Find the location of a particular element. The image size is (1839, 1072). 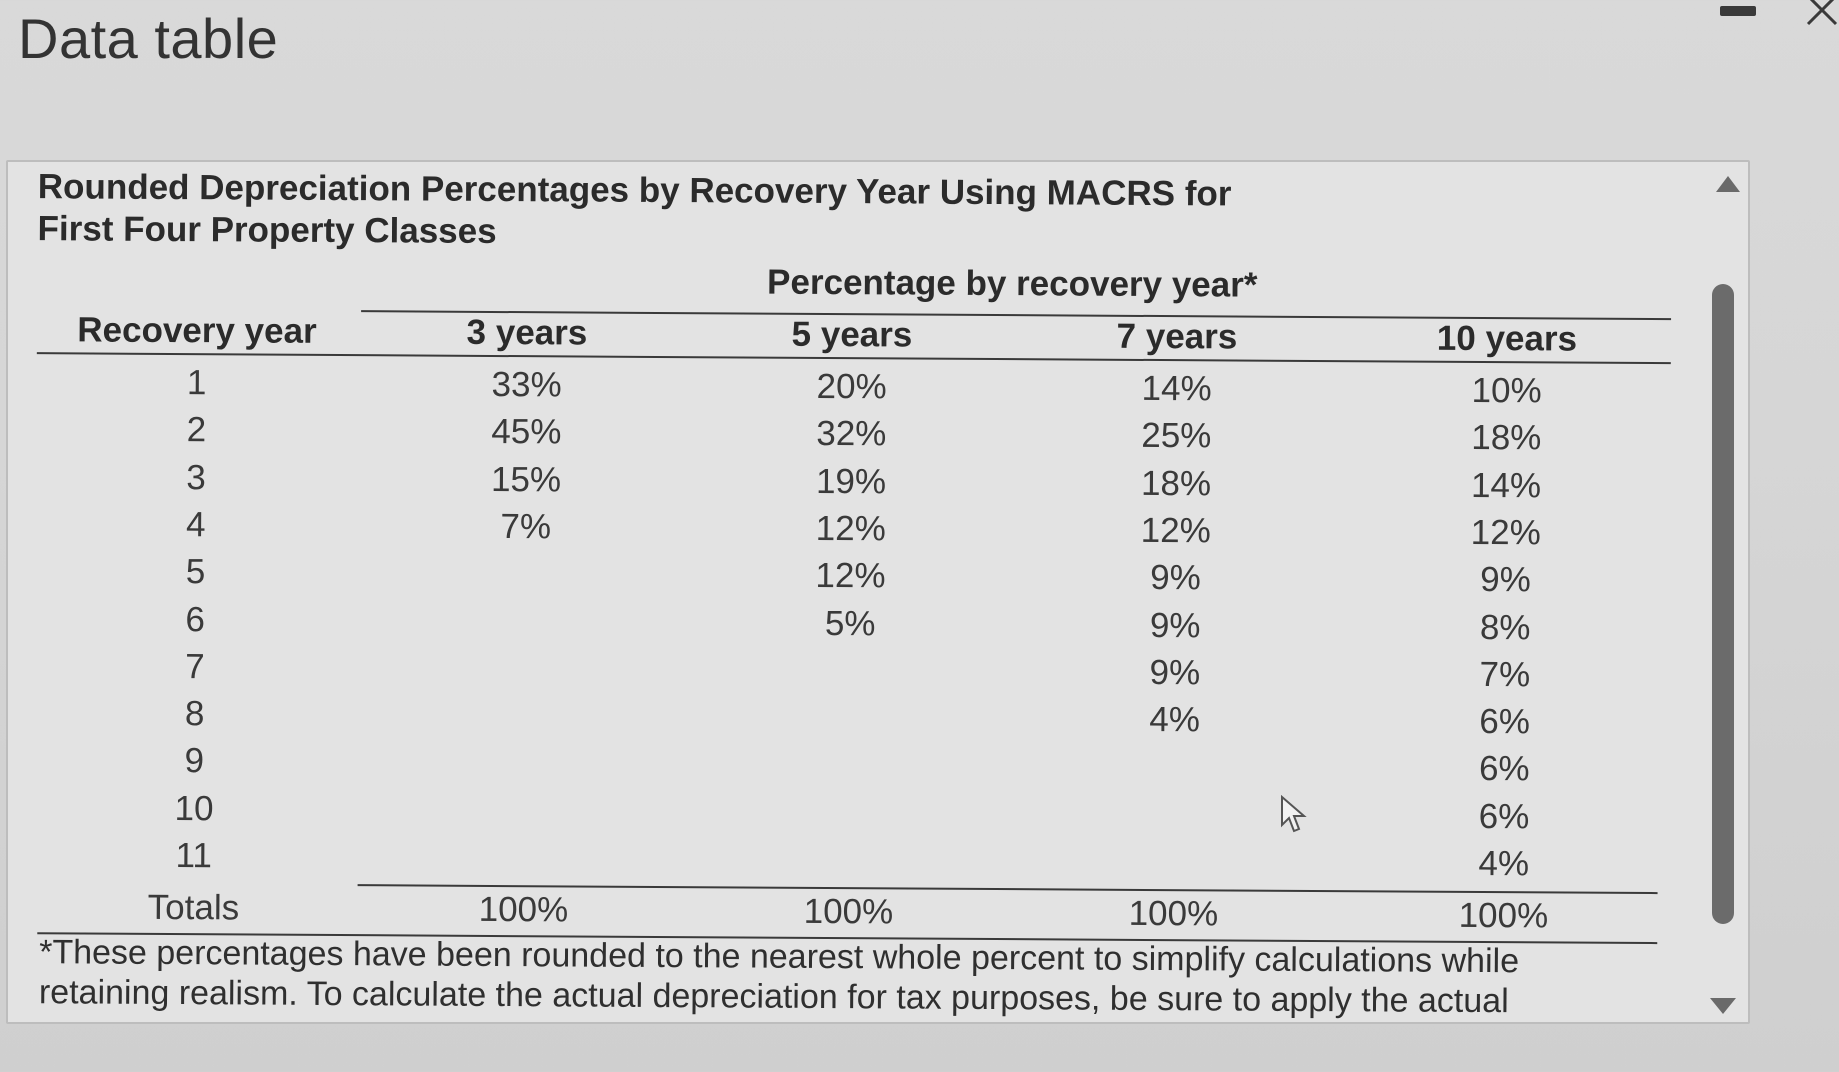

column-header-5-years: 5 years is located at coordinates (852, 334).